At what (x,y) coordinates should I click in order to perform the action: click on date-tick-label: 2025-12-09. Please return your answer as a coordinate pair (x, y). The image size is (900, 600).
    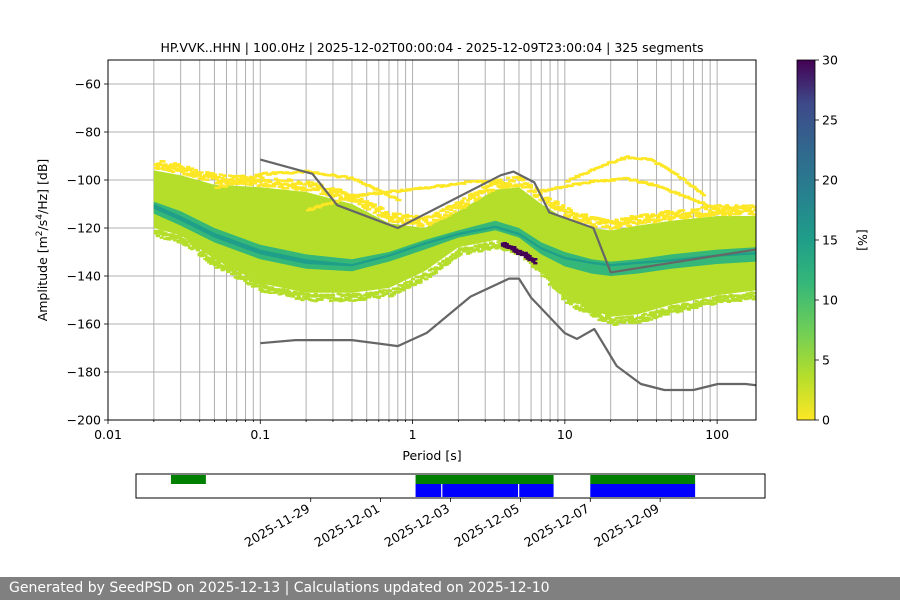
    Looking at the image, I should click on (626, 525).